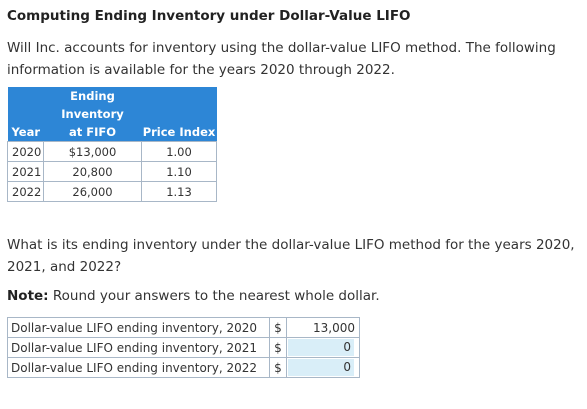 The width and height of the screenshot is (587, 409). I want to click on answer-cell-2022: 0, so click(323, 367).